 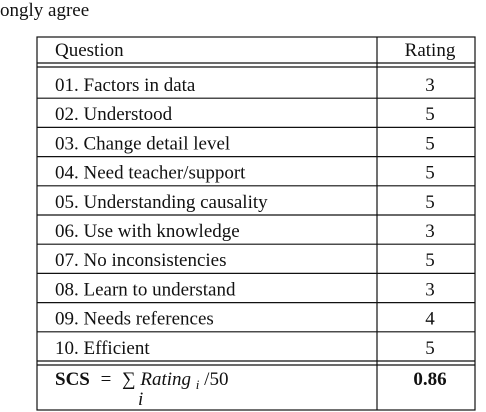 I want to click on caption-fragment: ongly agree, so click(x=44, y=10).